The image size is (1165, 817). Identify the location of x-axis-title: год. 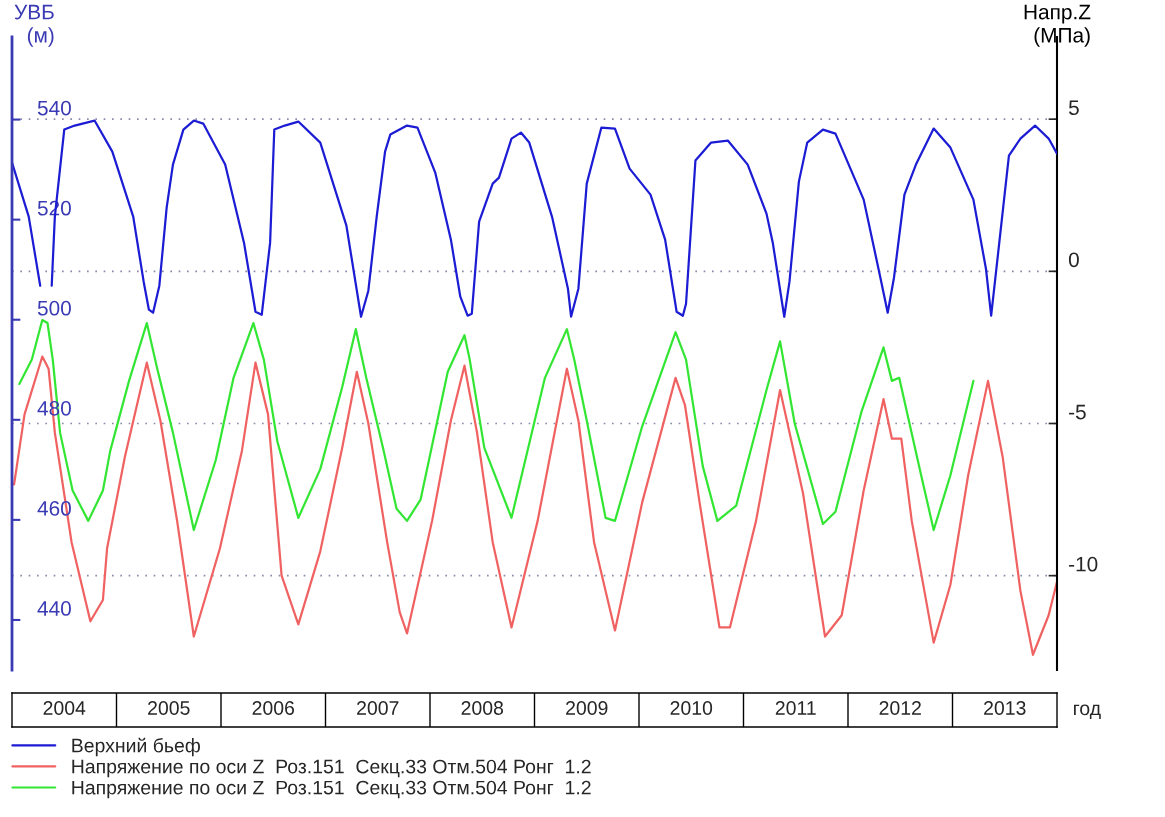
(1087, 711).